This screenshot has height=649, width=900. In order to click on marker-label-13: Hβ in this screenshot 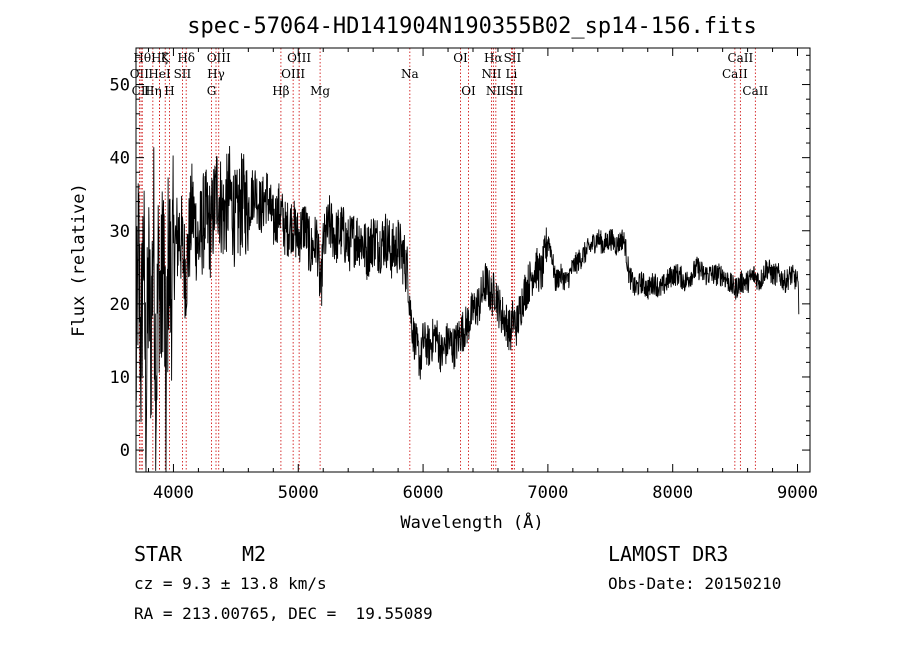, I will do `click(280, 91)`.